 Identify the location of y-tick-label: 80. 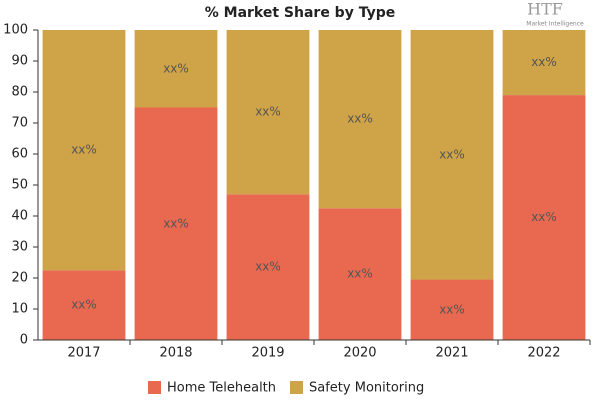
(19, 92).